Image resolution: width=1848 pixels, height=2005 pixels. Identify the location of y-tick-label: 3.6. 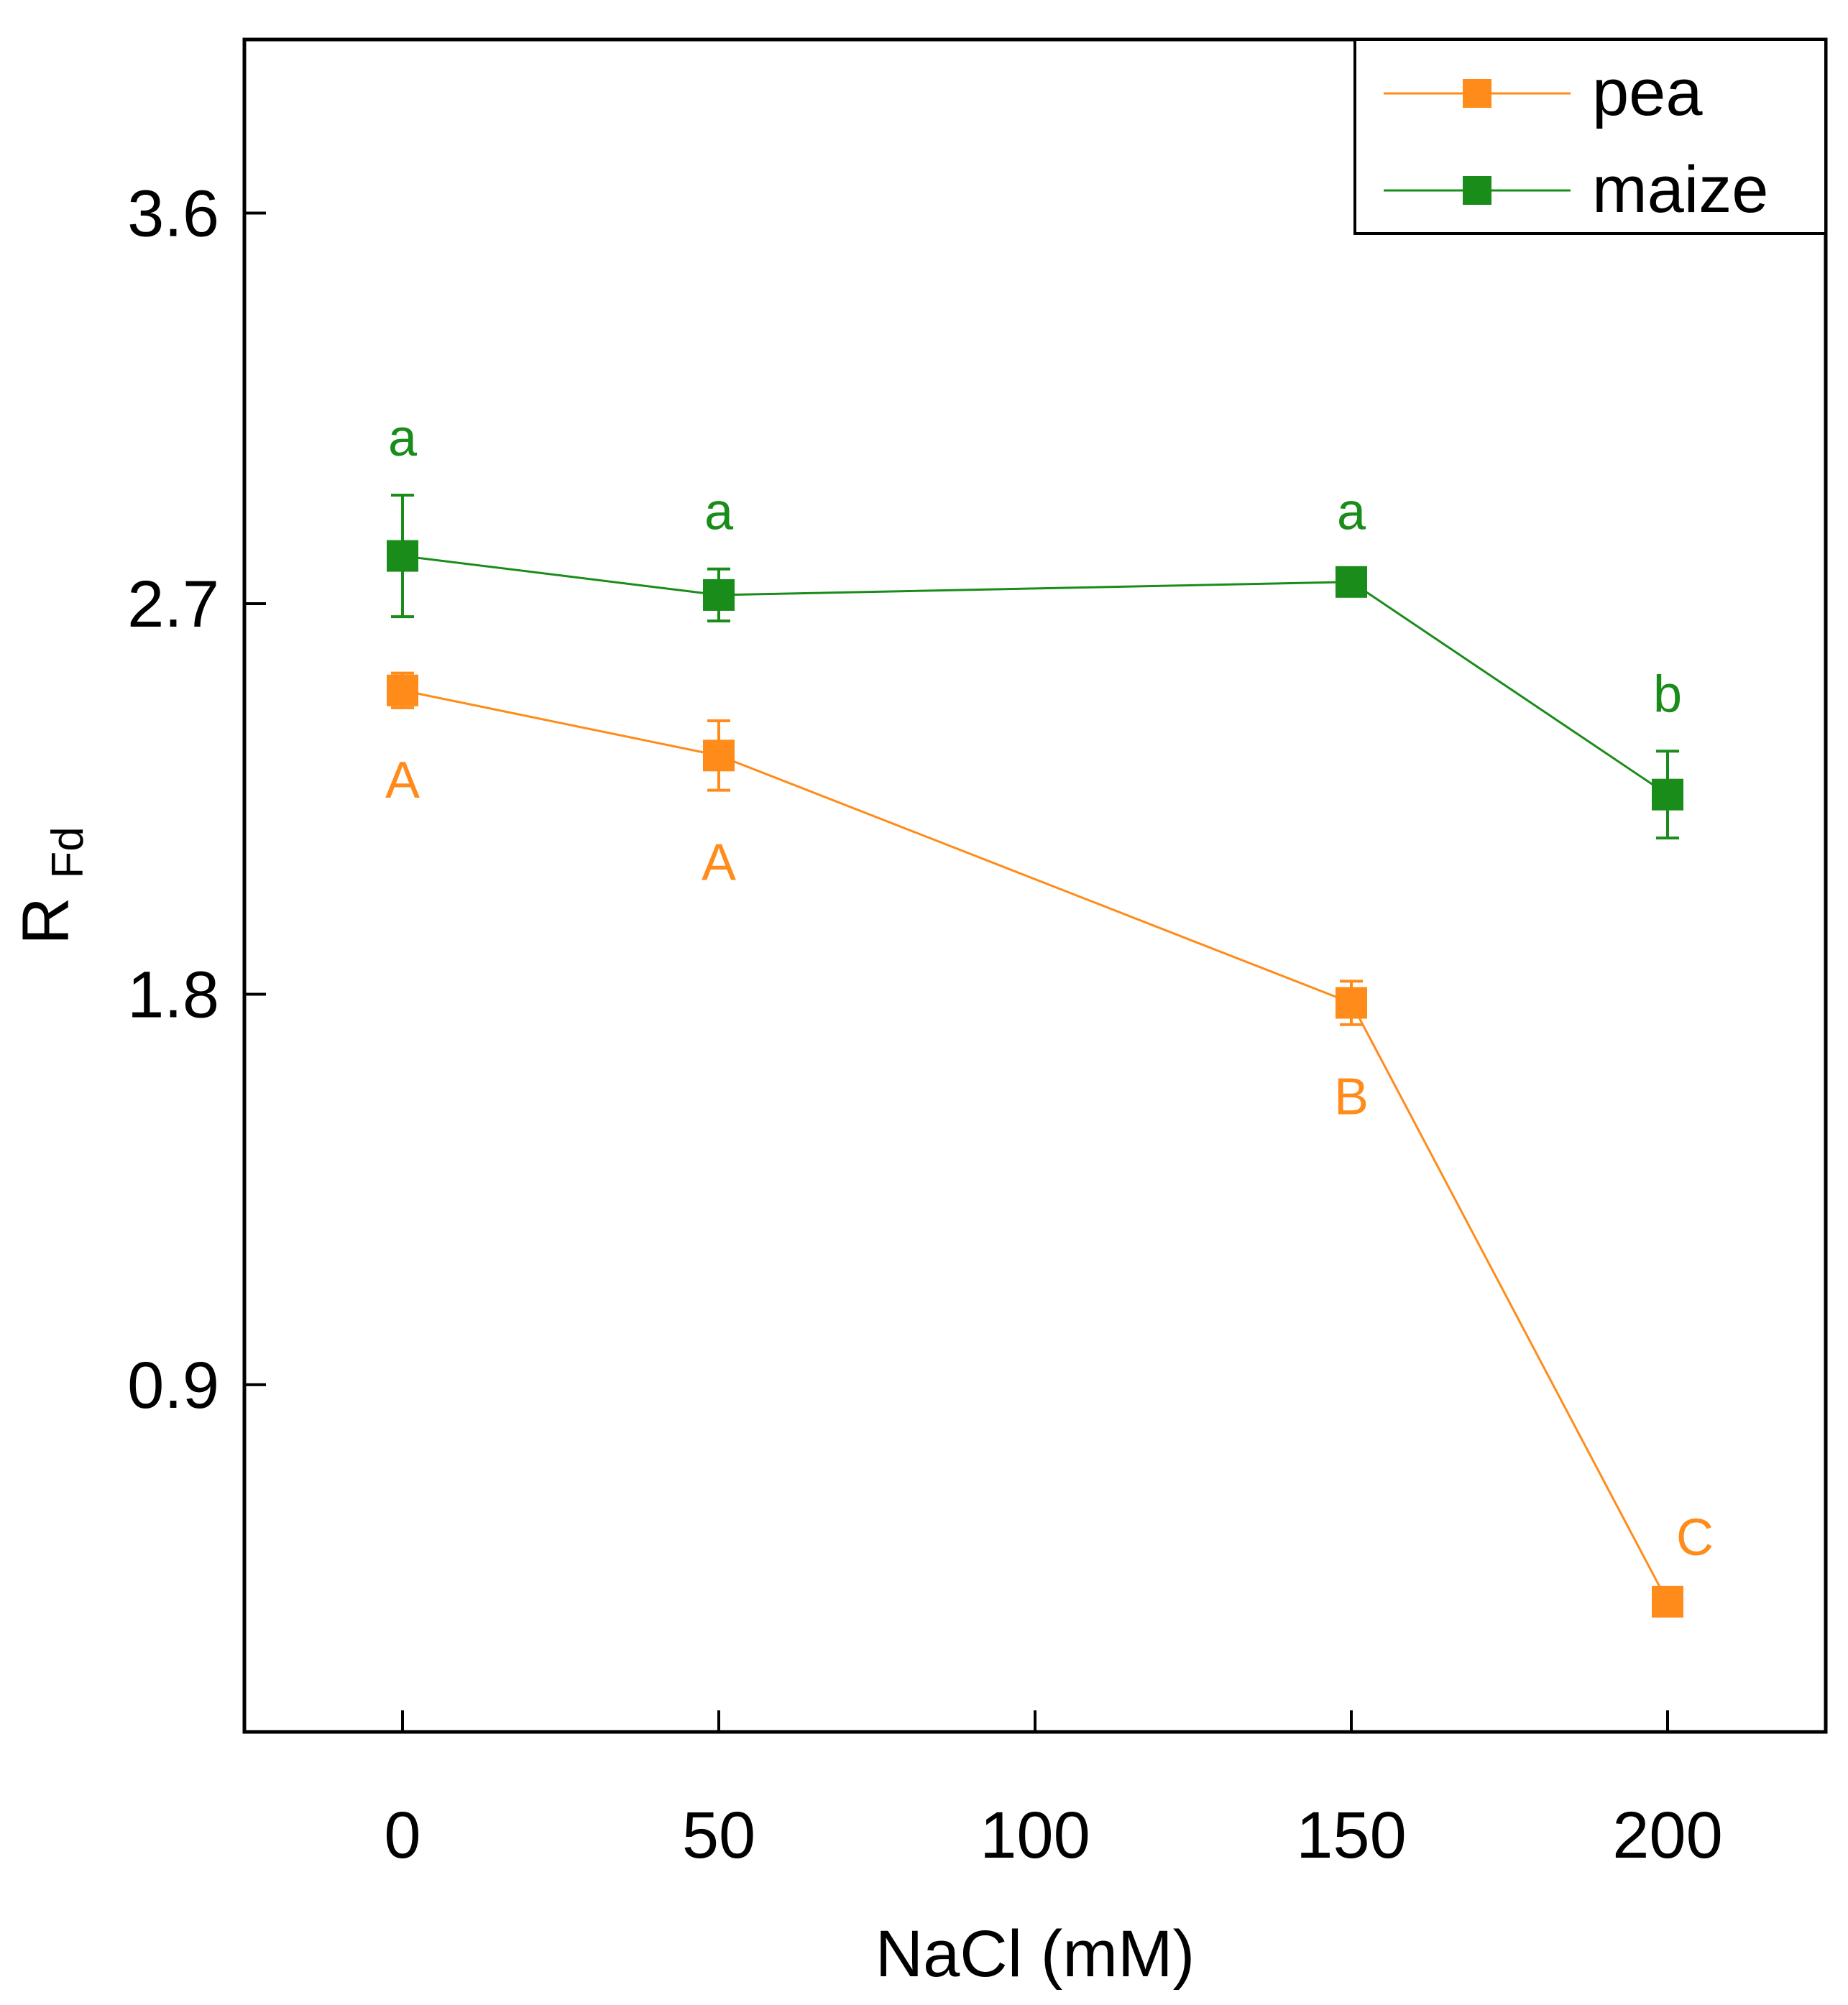
(173, 214).